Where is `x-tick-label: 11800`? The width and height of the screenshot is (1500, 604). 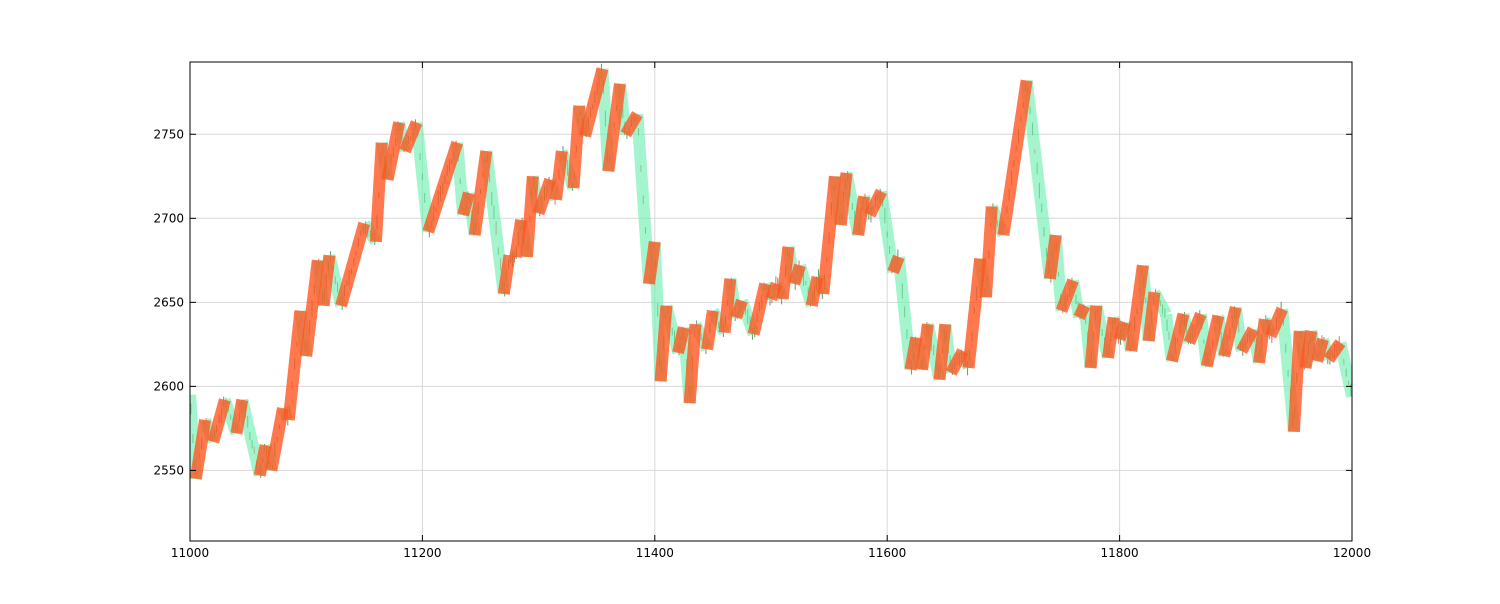 x-tick-label: 11800 is located at coordinates (1120, 553).